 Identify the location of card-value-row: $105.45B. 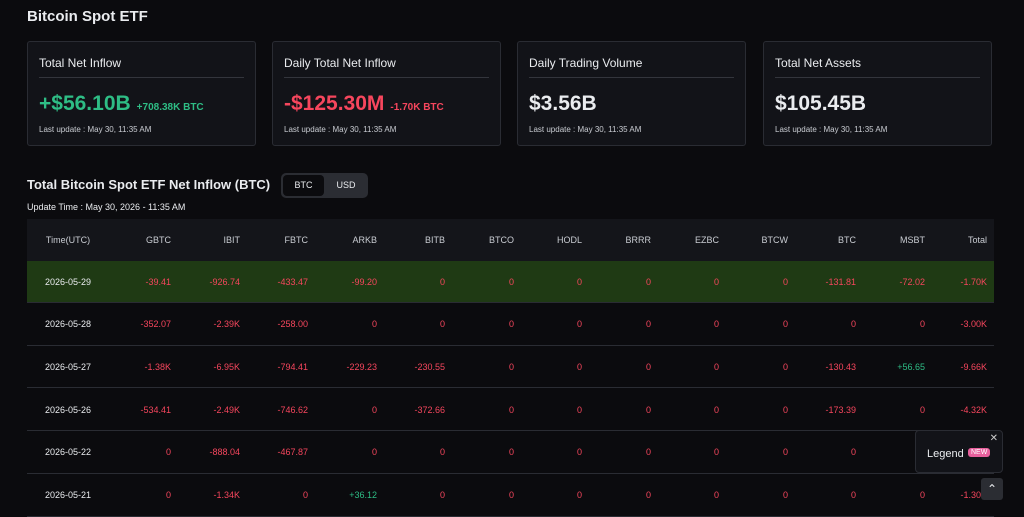
(820, 104).